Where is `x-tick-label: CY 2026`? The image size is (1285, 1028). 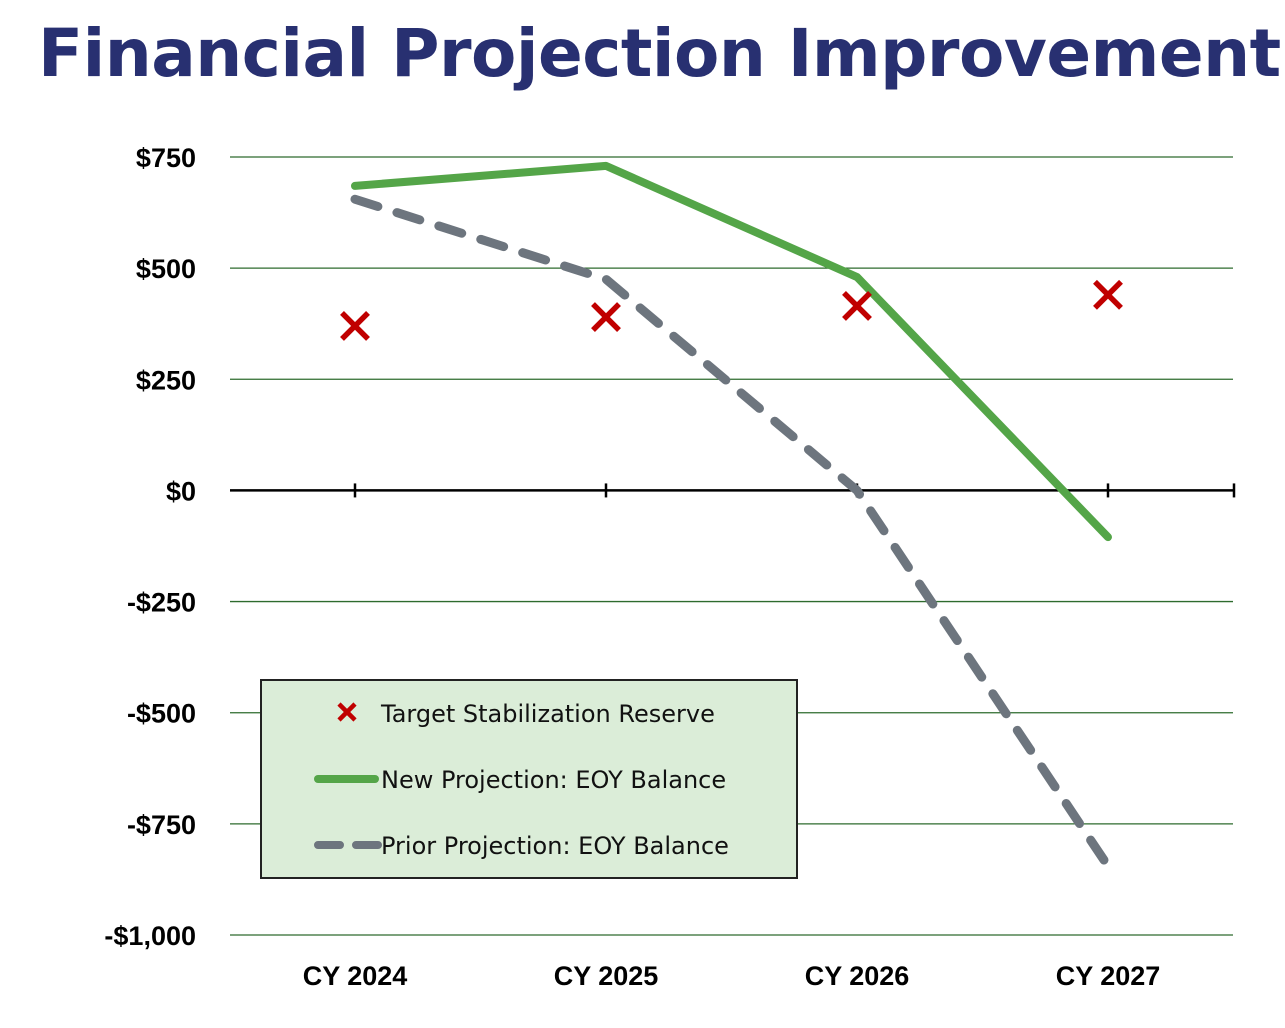
x-tick-label: CY 2026 is located at coordinates (857, 976).